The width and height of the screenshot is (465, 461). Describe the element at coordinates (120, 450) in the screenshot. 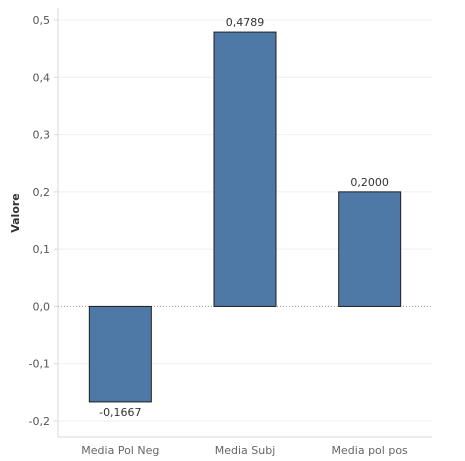

I see `x-category-label: Media Pol Neg` at that location.